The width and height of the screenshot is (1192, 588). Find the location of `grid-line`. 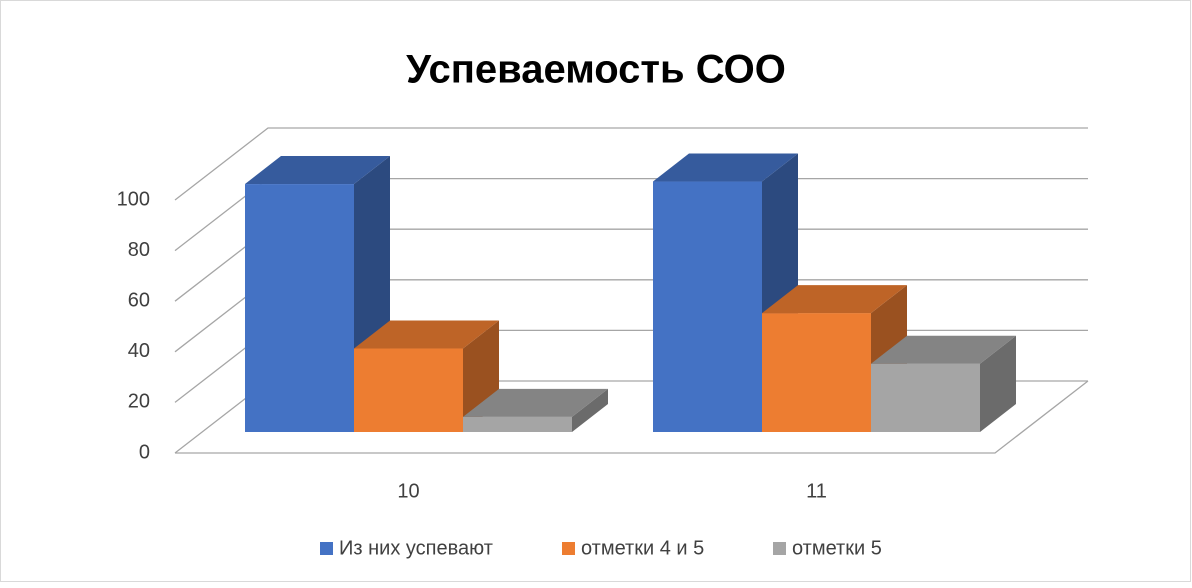

grid-line is located at coordinates (631, 164).